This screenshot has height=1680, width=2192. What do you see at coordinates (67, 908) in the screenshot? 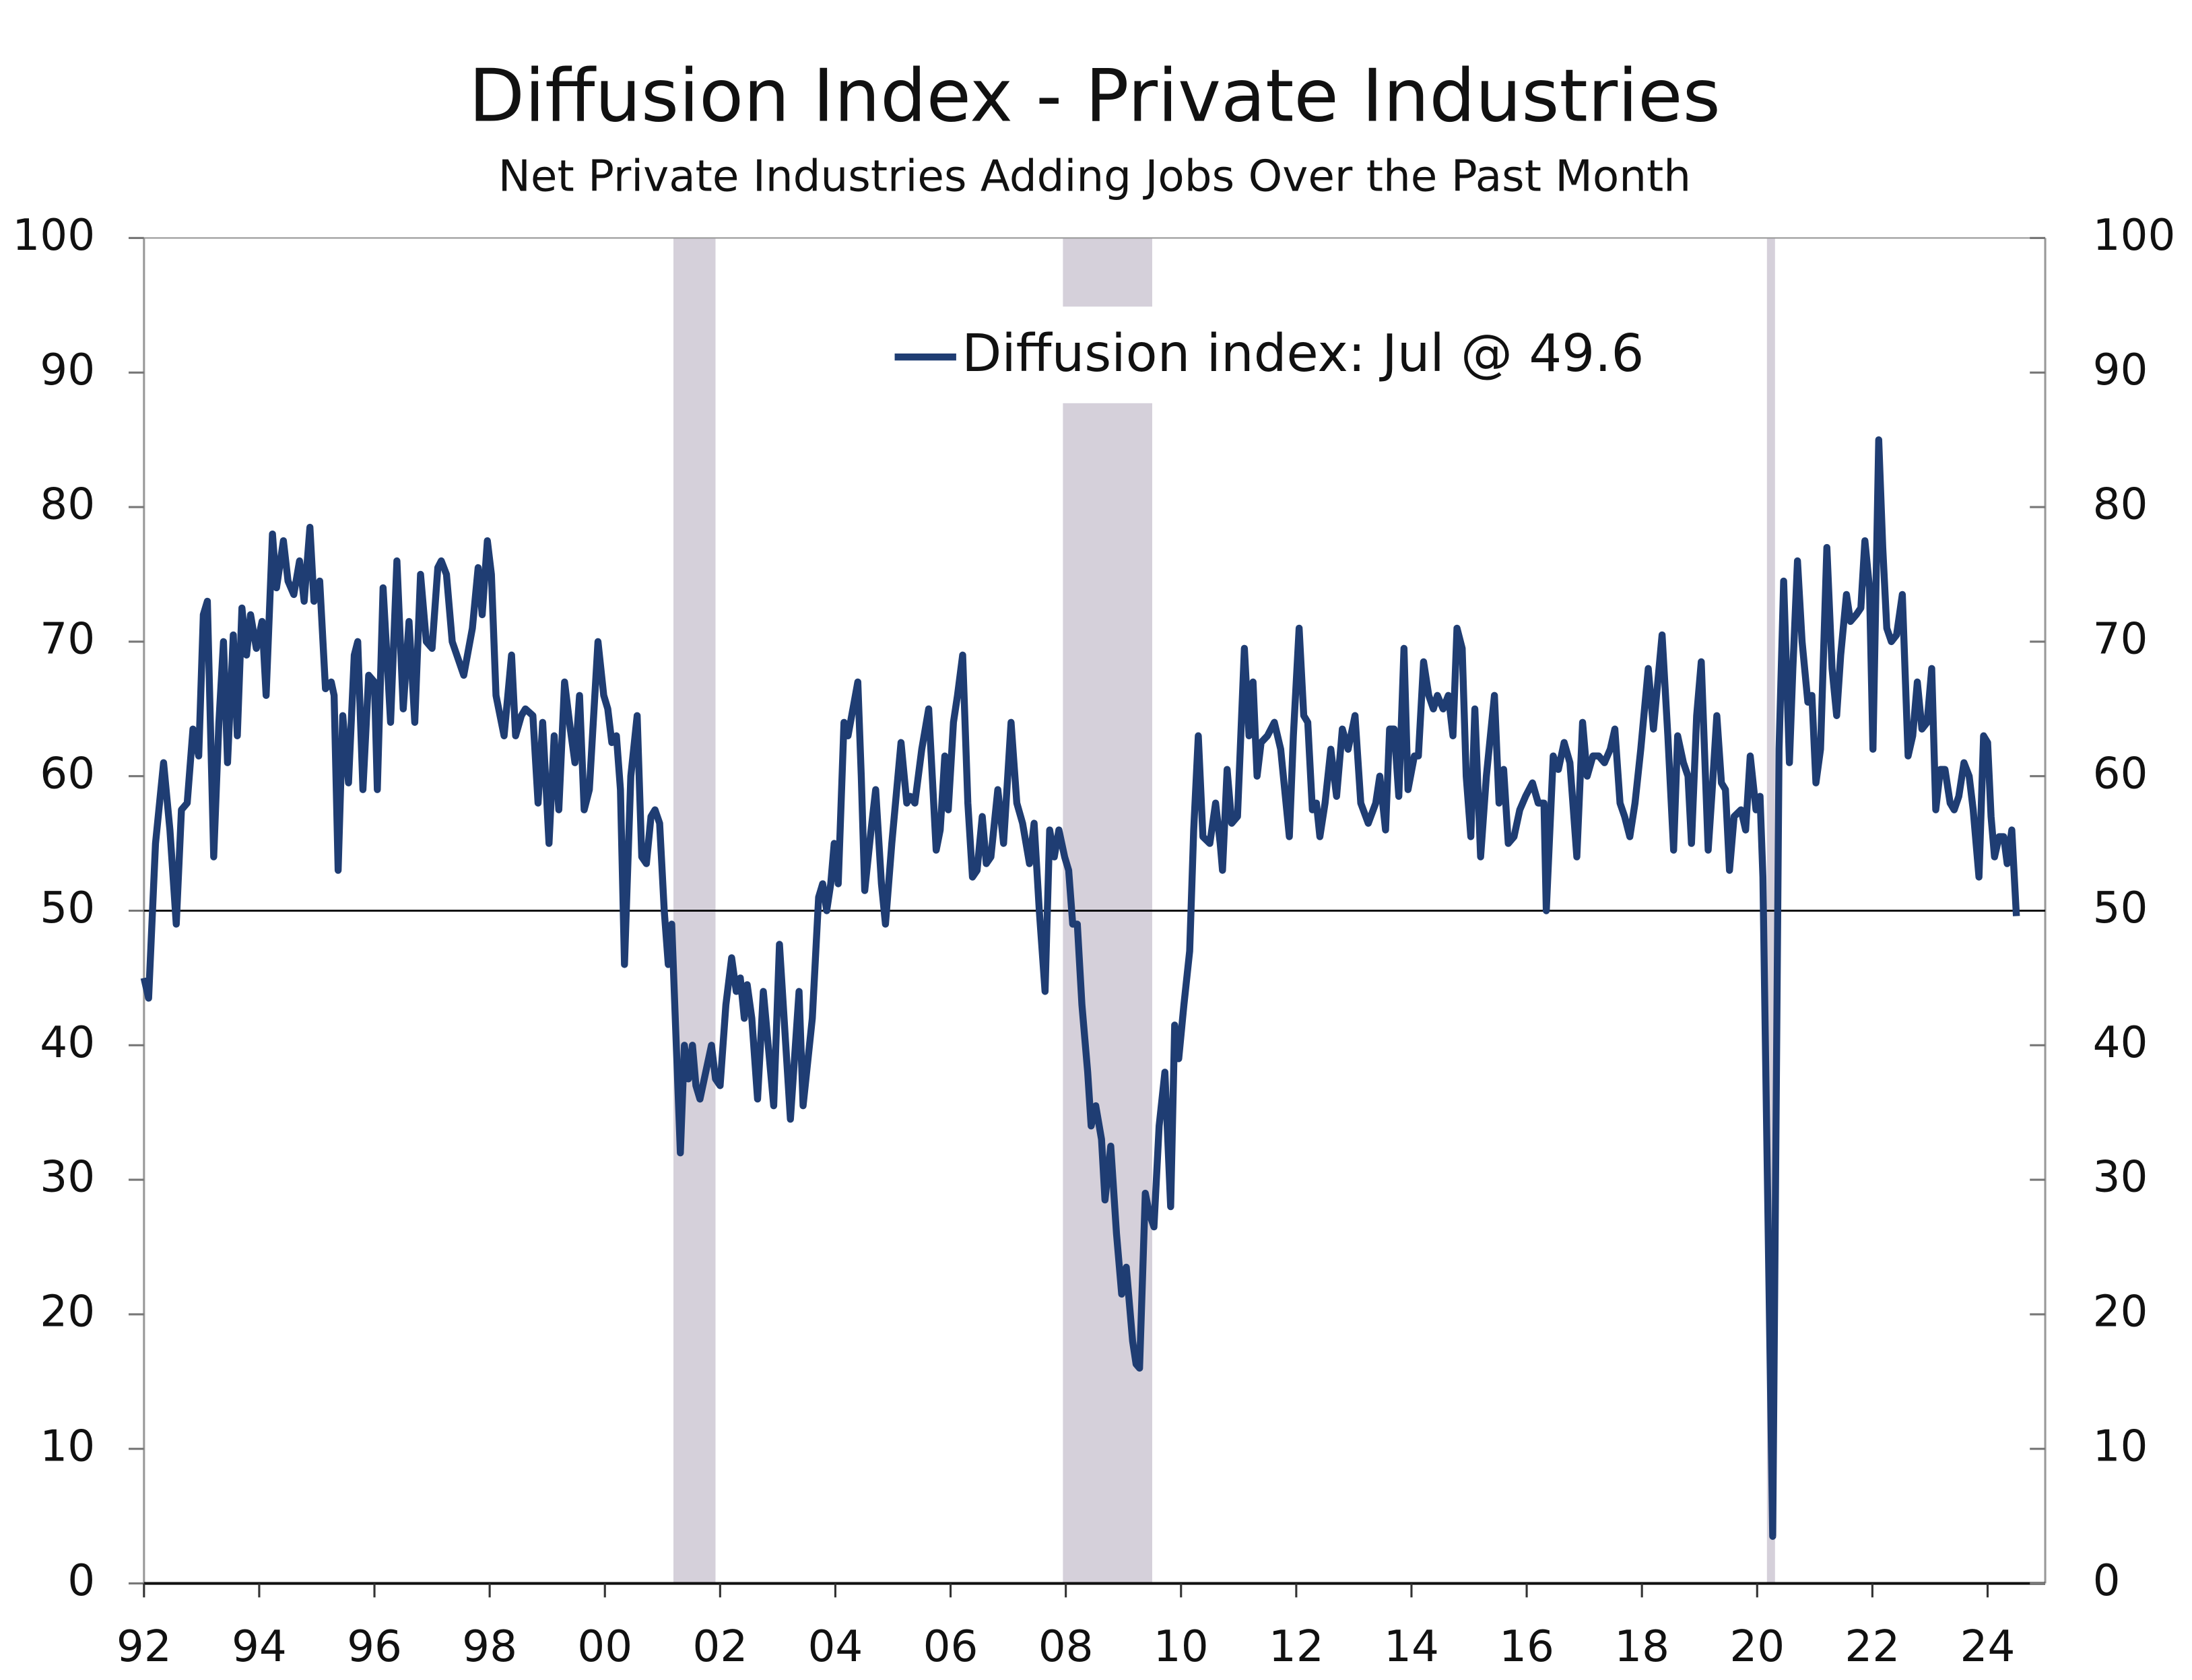
I see `y-tick-label: 50` at bounding box center [67, 908].